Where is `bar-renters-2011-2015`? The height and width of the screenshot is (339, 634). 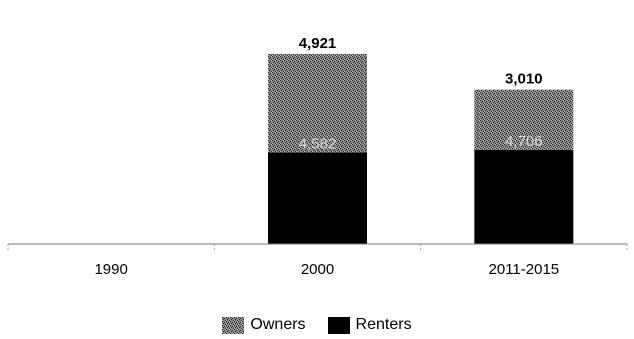 bar-renters-2011-2015 is located at coordinates (524, 196).